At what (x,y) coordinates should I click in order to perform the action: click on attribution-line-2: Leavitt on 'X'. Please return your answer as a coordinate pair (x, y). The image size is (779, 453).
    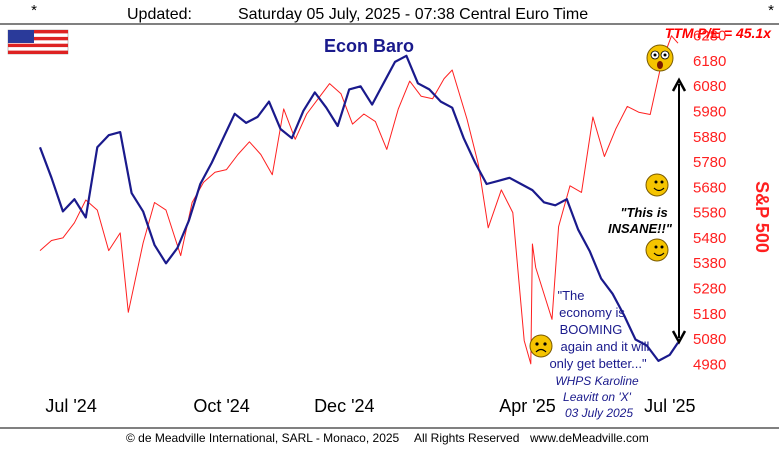
    Looking at the image, I should click on (597, 397).